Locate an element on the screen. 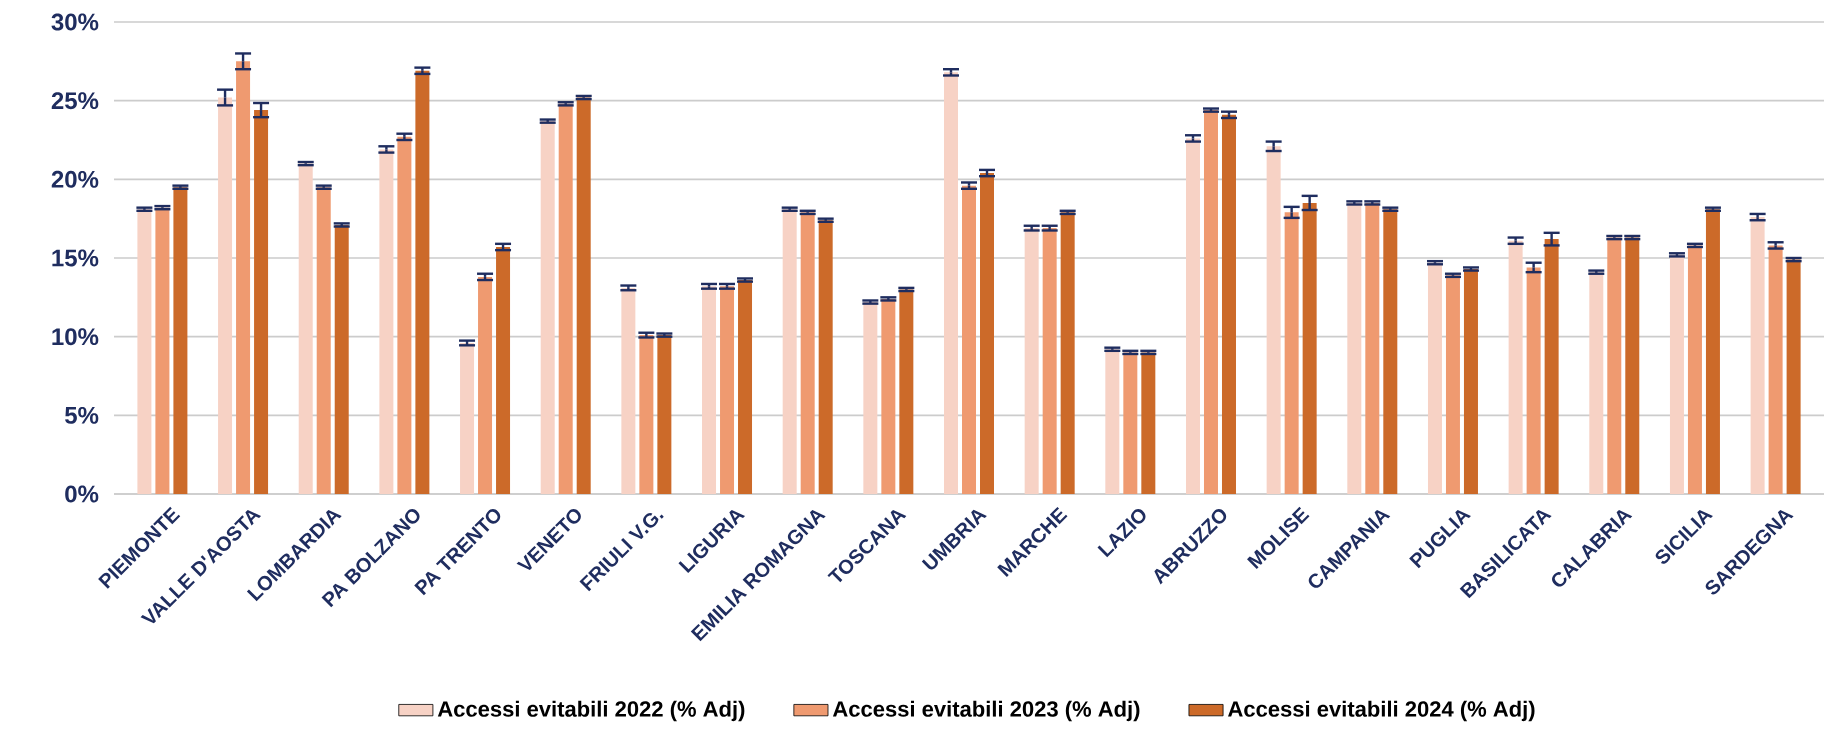 Image resolution: width=1825 pixels, height=740 pixels. y-tick-label: 15% is located at coordinates (75, 258).